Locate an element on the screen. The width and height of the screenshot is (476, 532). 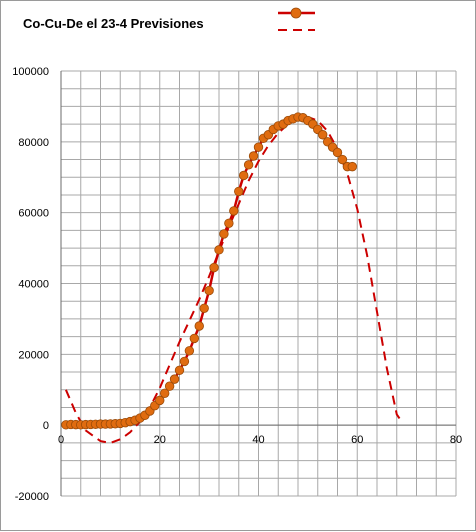
x-tick-label: 40 is located at coordinates (258, 440).